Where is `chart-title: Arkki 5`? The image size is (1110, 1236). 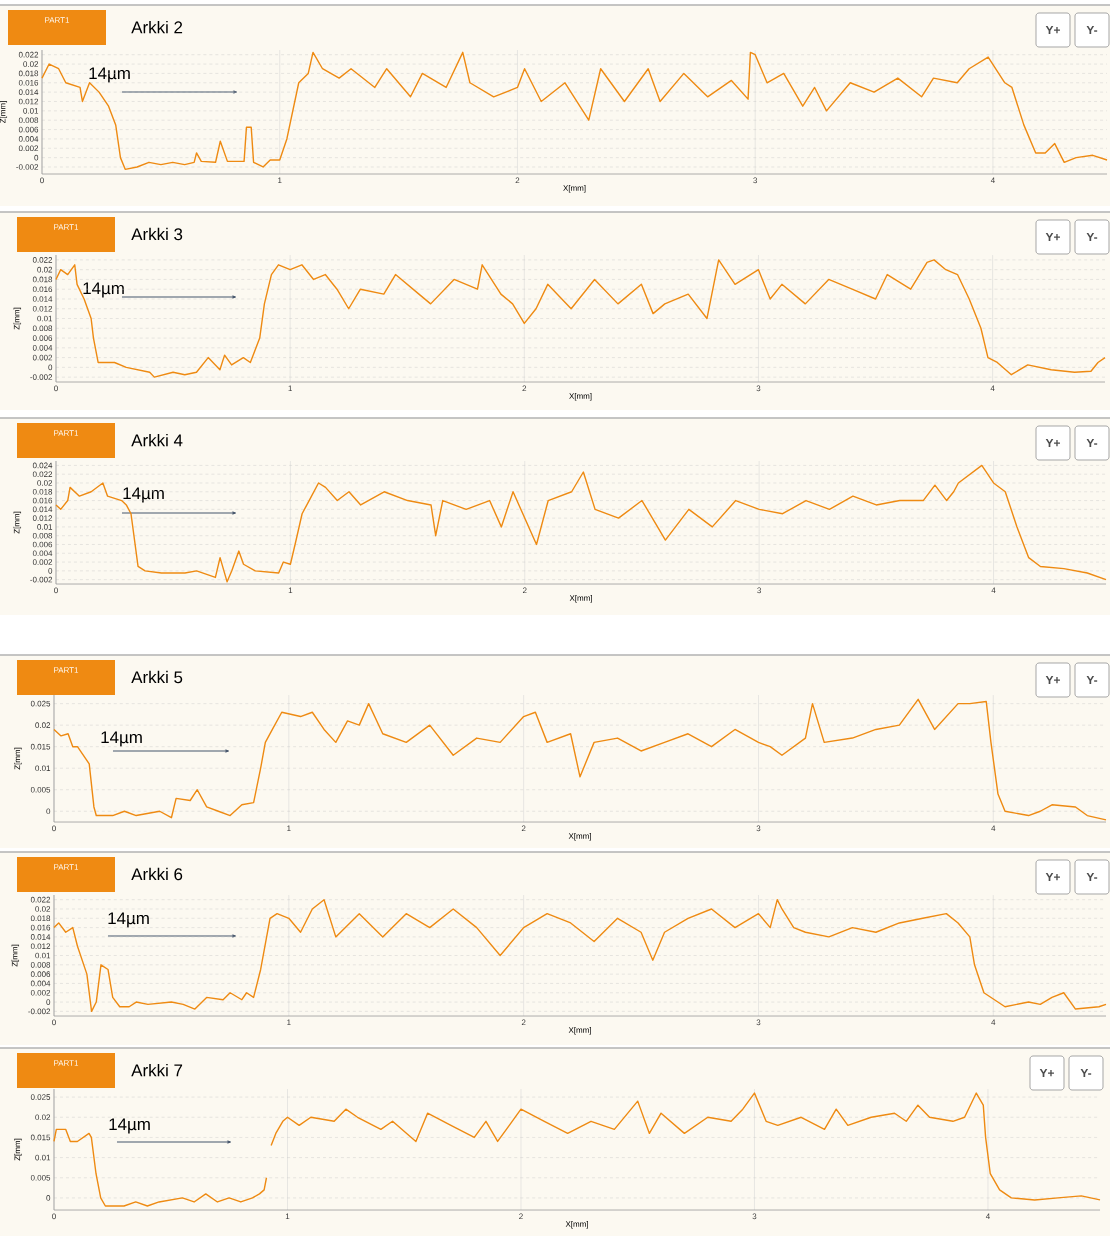
chart-title: Arkki 5 is located at coordinates (157, 677).